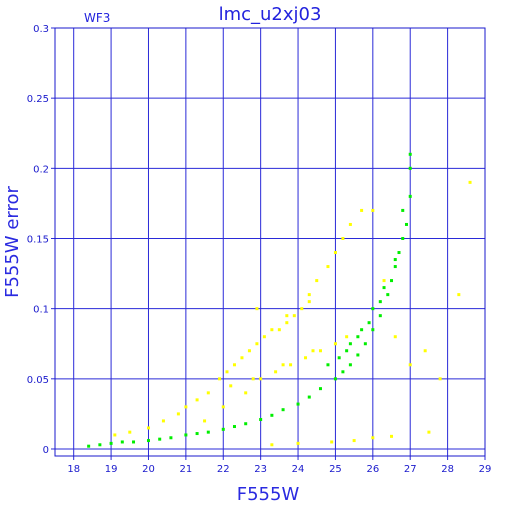 This screenshot has height=512, width=512. Describe the element at coordinates (12, 242) in the screenshot. I see `y-axis-label: F555W error` at that location.